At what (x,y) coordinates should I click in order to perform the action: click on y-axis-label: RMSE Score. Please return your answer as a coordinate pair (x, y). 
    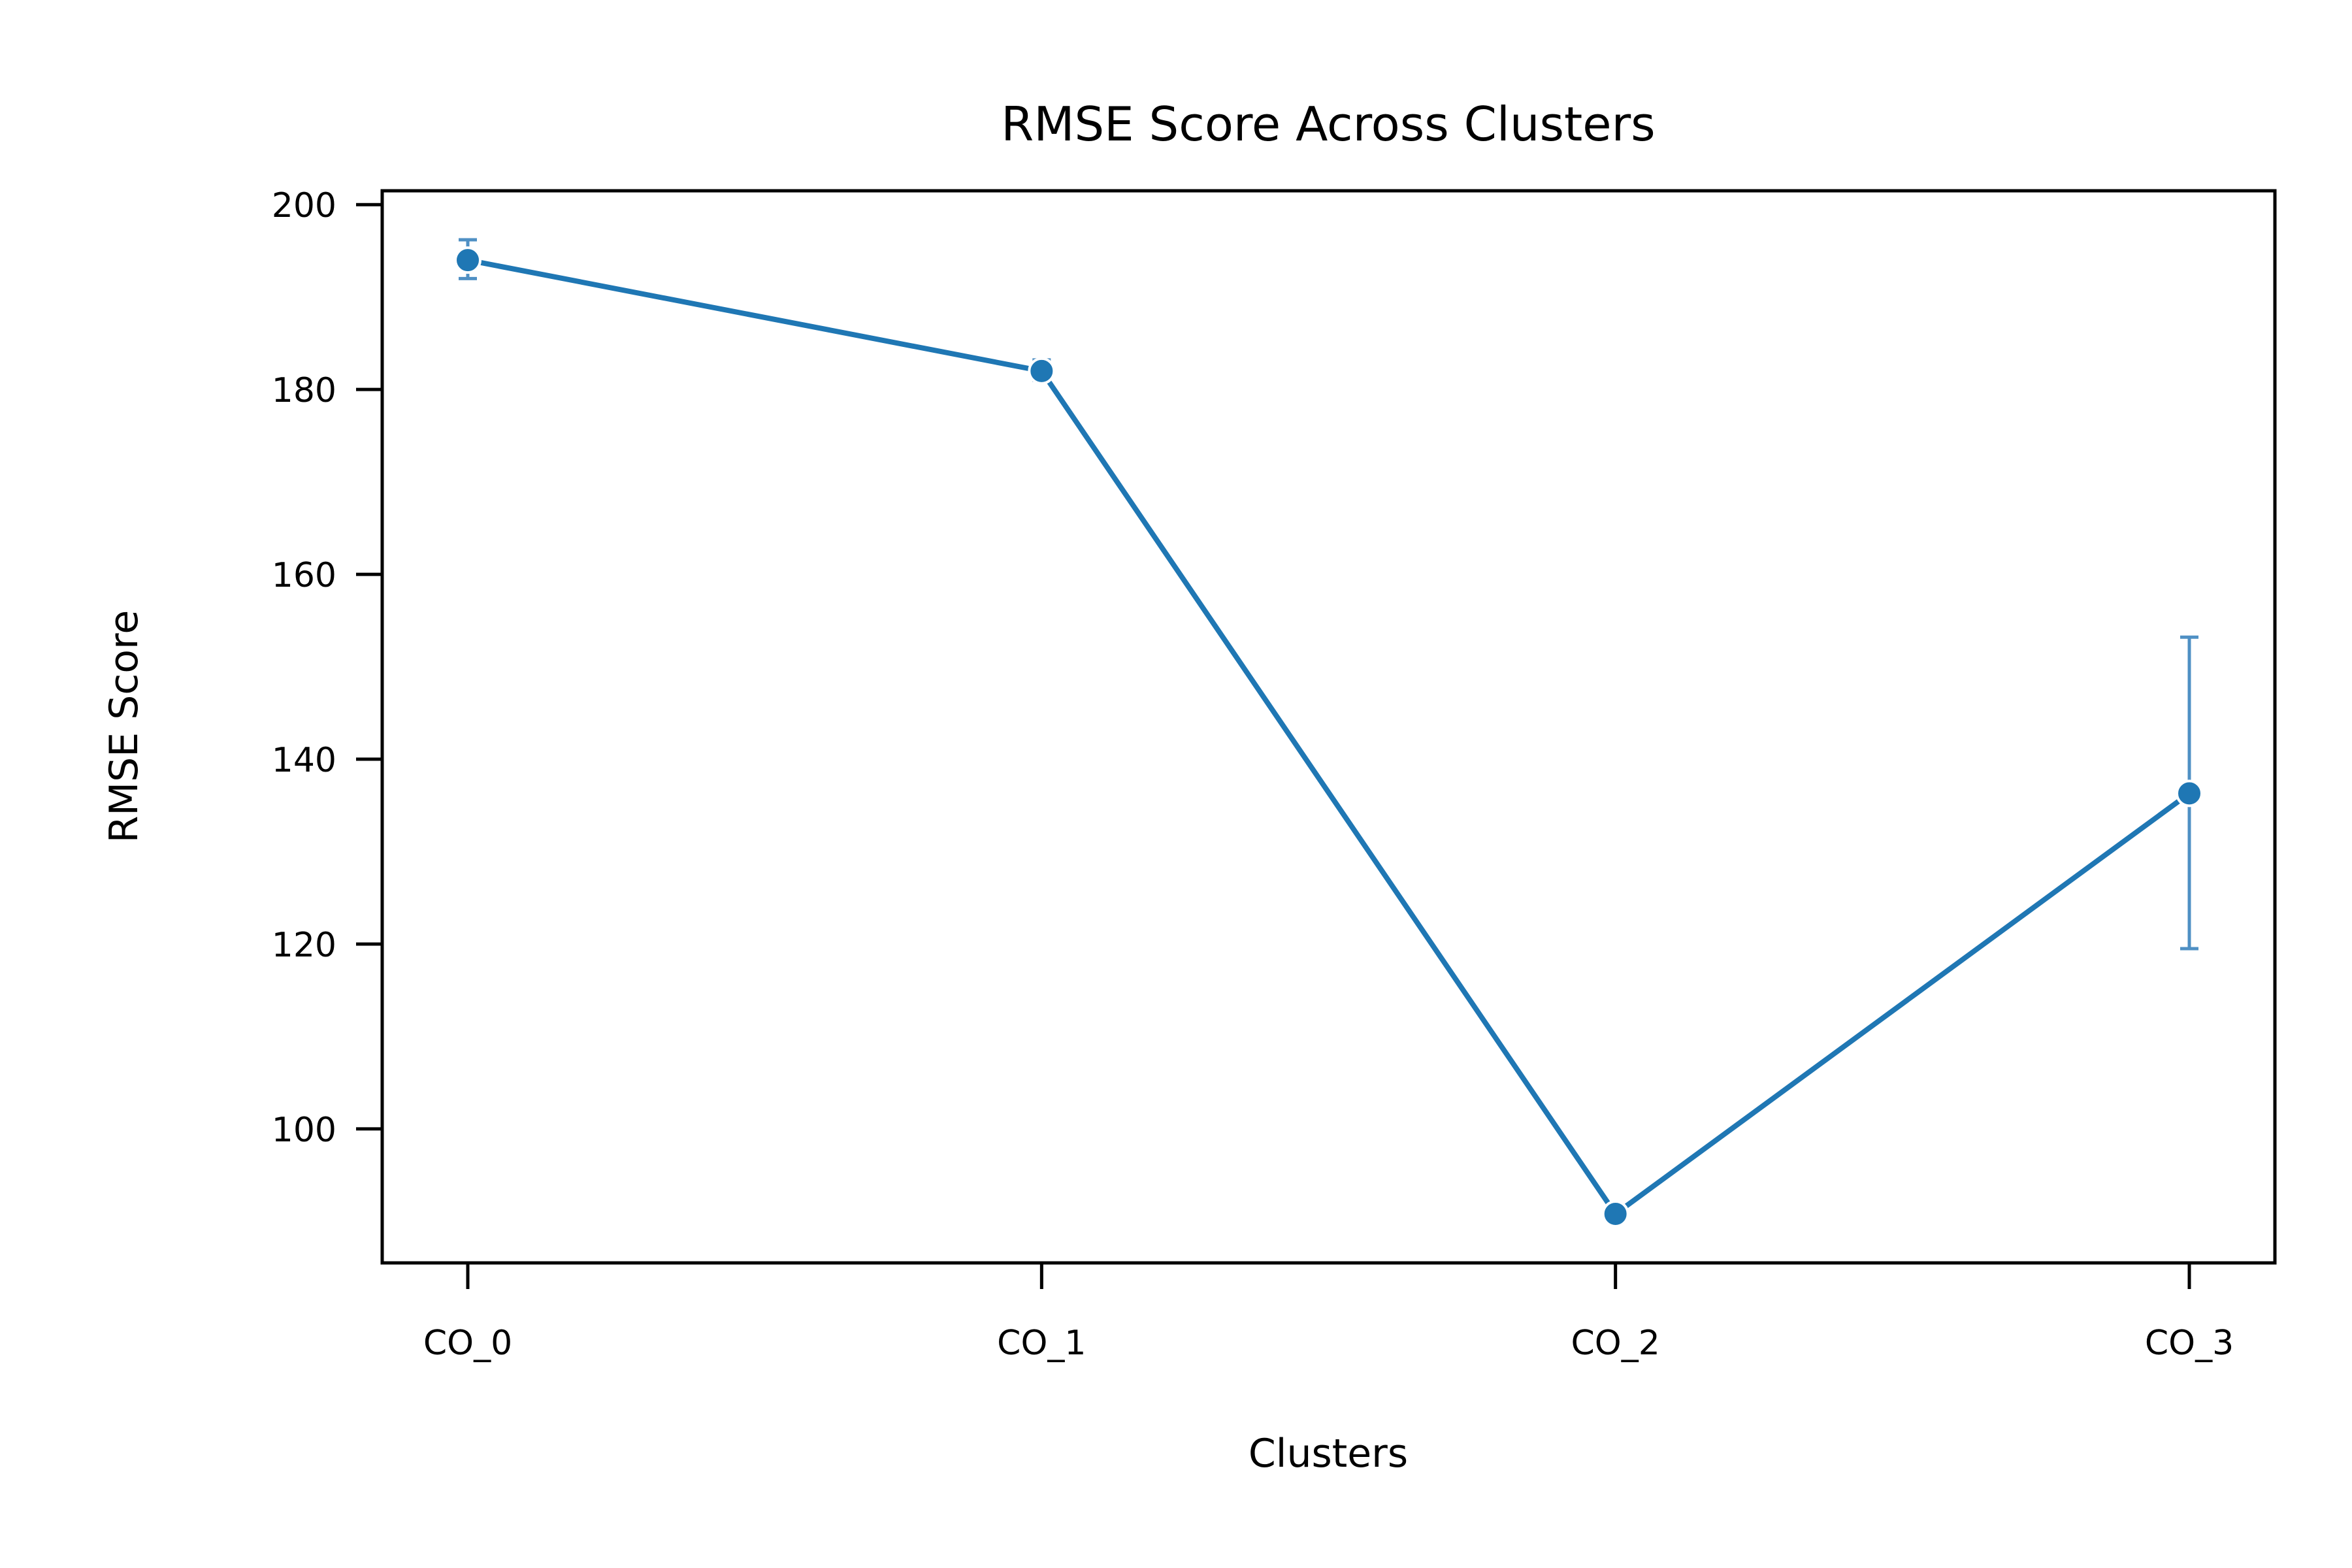
    Looking at the image, I should click on (124, 726).